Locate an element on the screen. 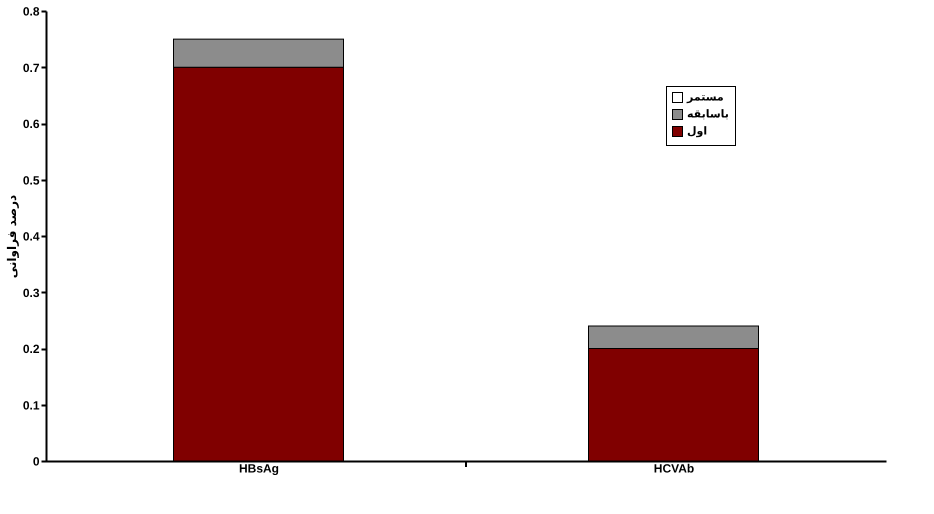  y-tick-label: 0.4 is located at coordinates (31, 237).